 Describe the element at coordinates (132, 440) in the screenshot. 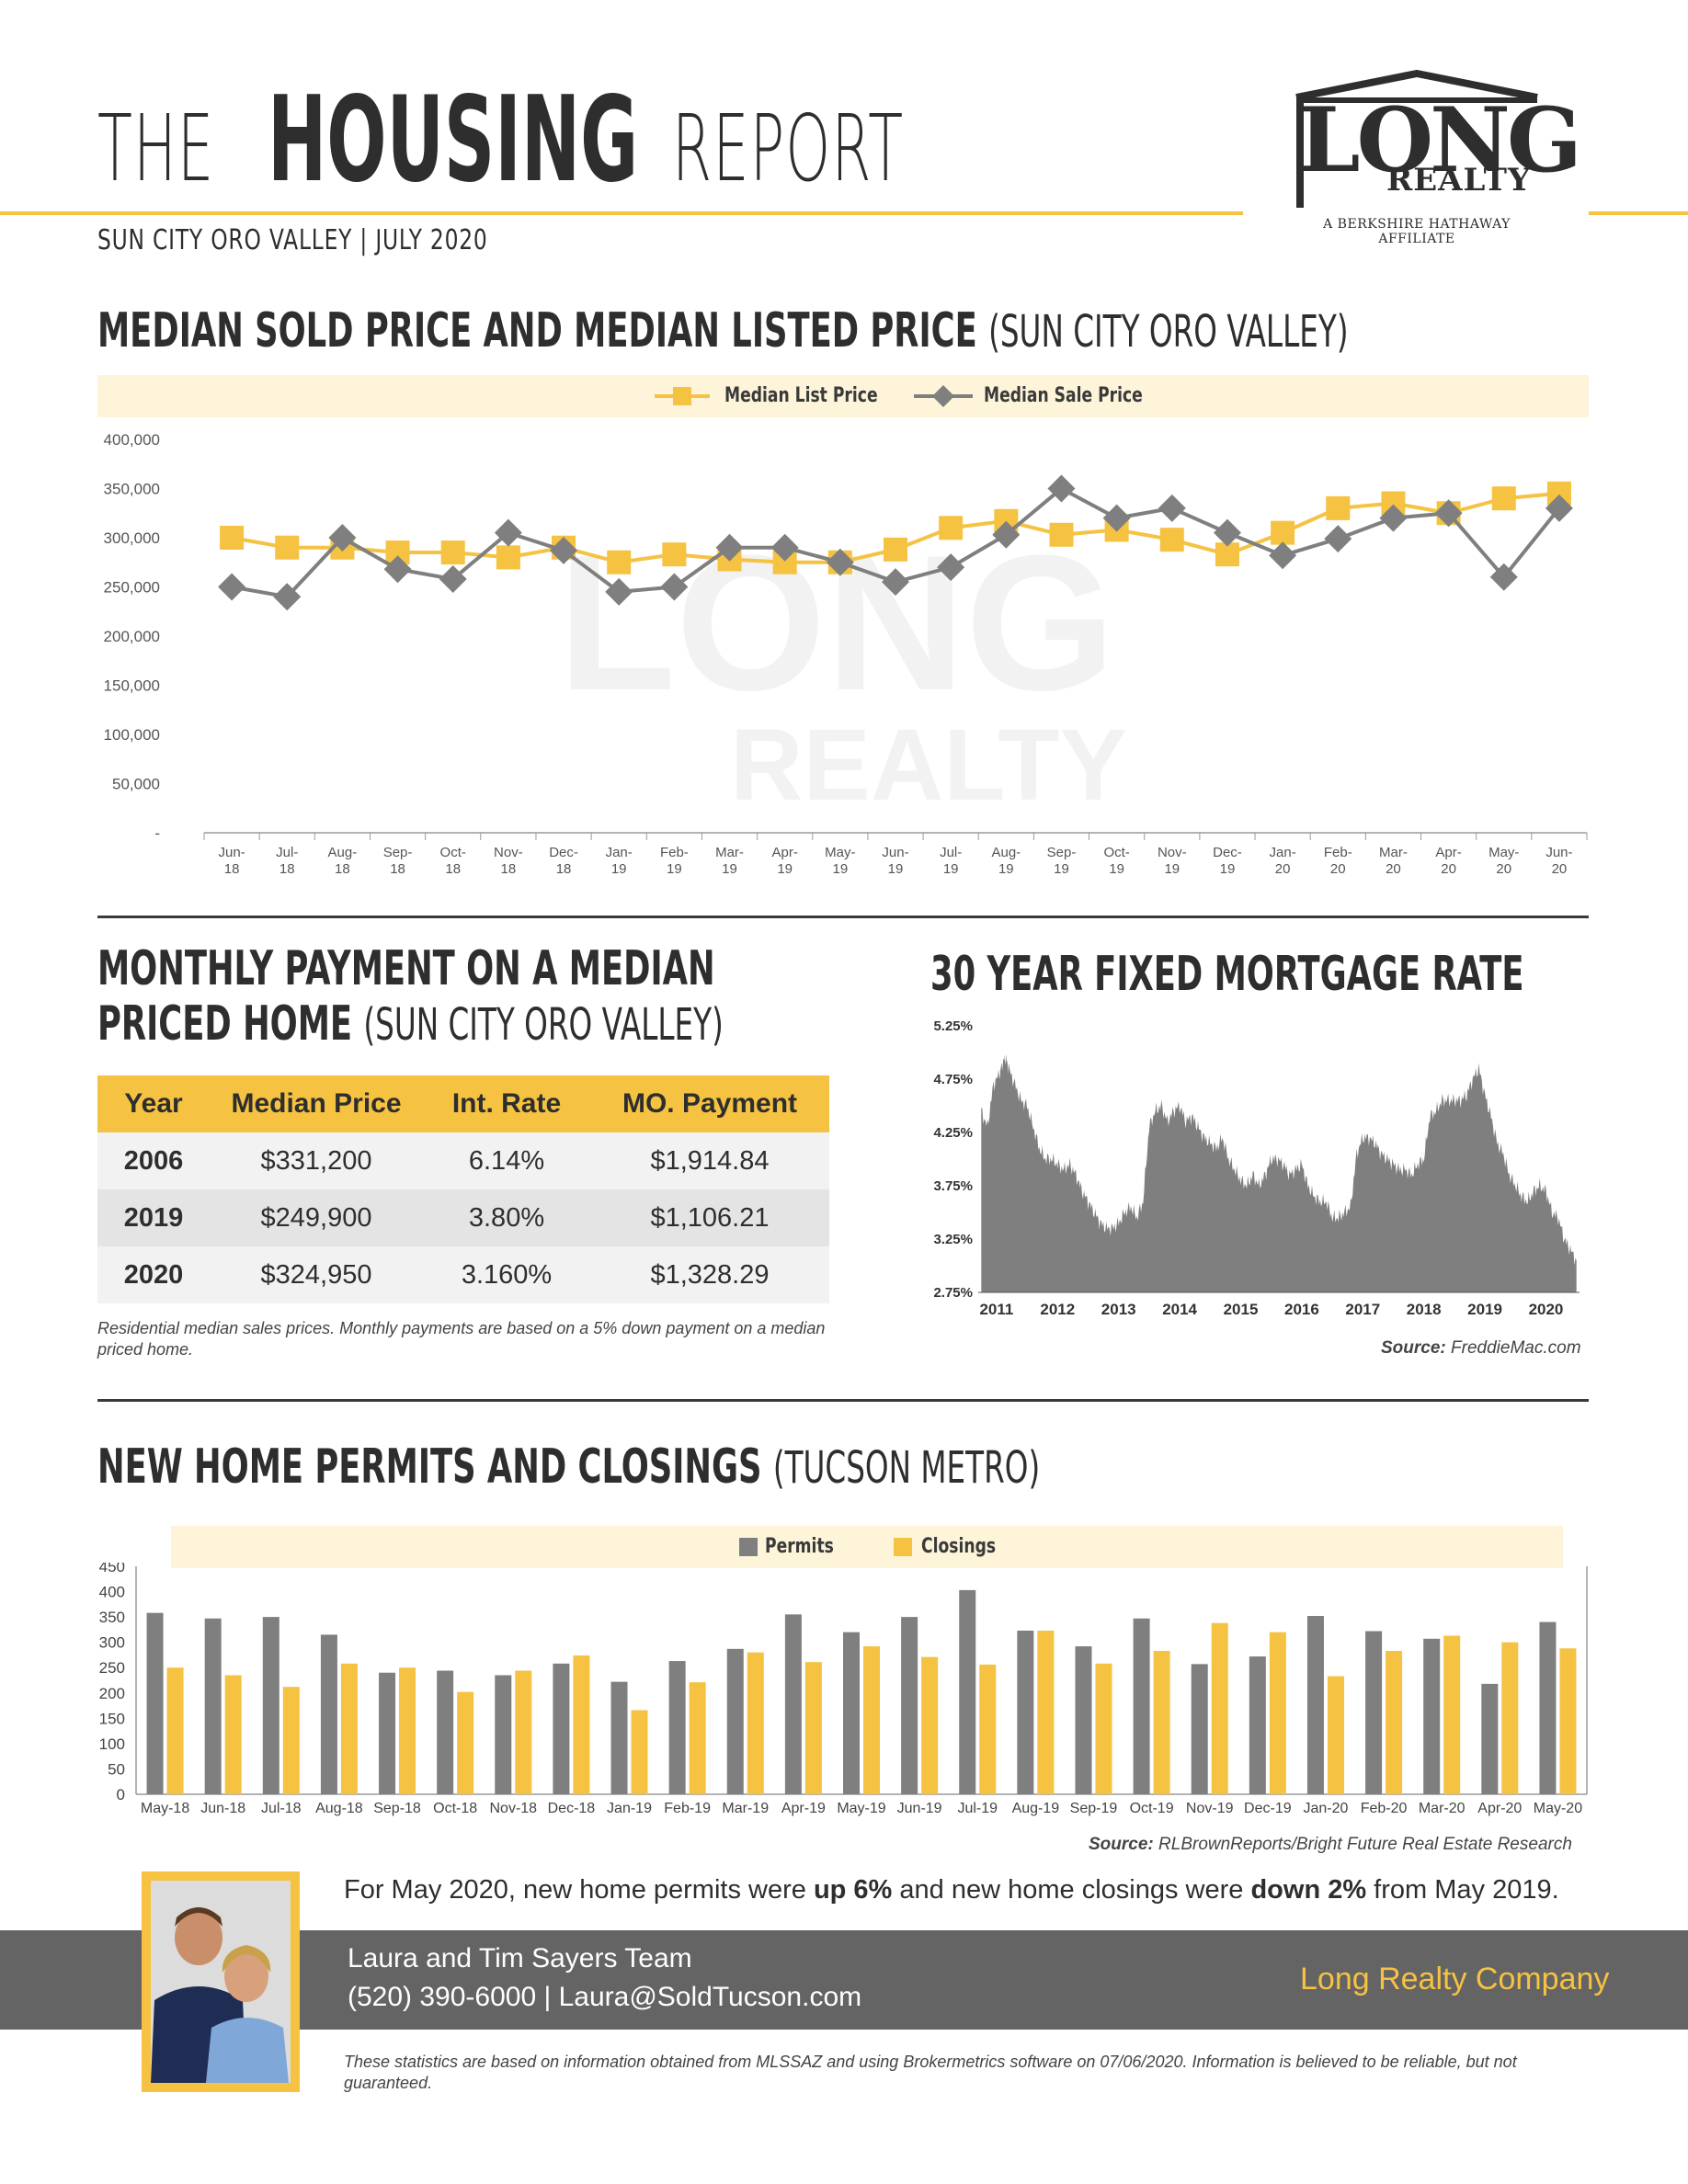

I see `y-tick-label: 400,000` at that location.